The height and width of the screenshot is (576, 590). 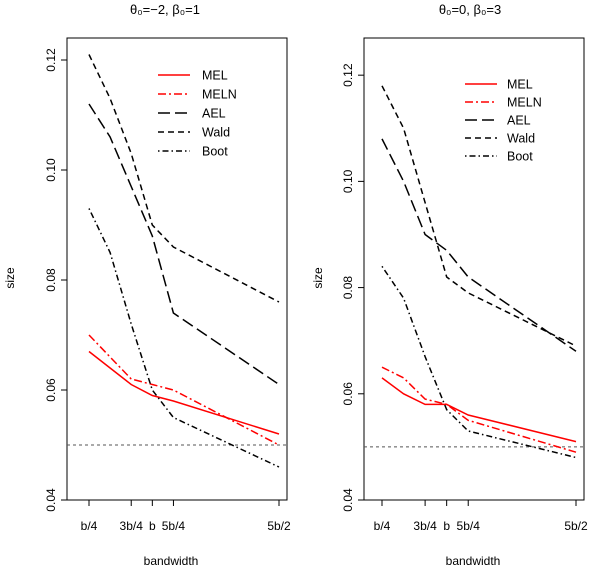 I want to click on series-line-wald, so click(x=184, y=178).